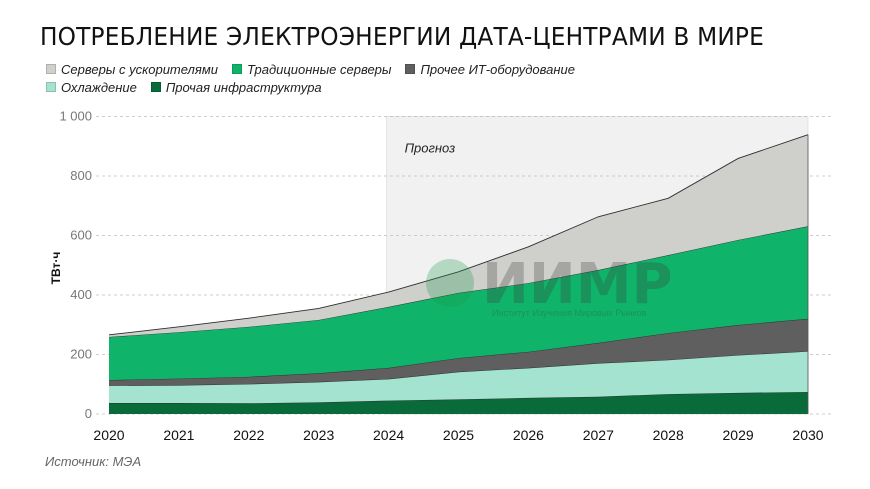 The width and height of the screenshot is (870, 489). I want to click on x-tick-label: 2025, so click(458, 435).